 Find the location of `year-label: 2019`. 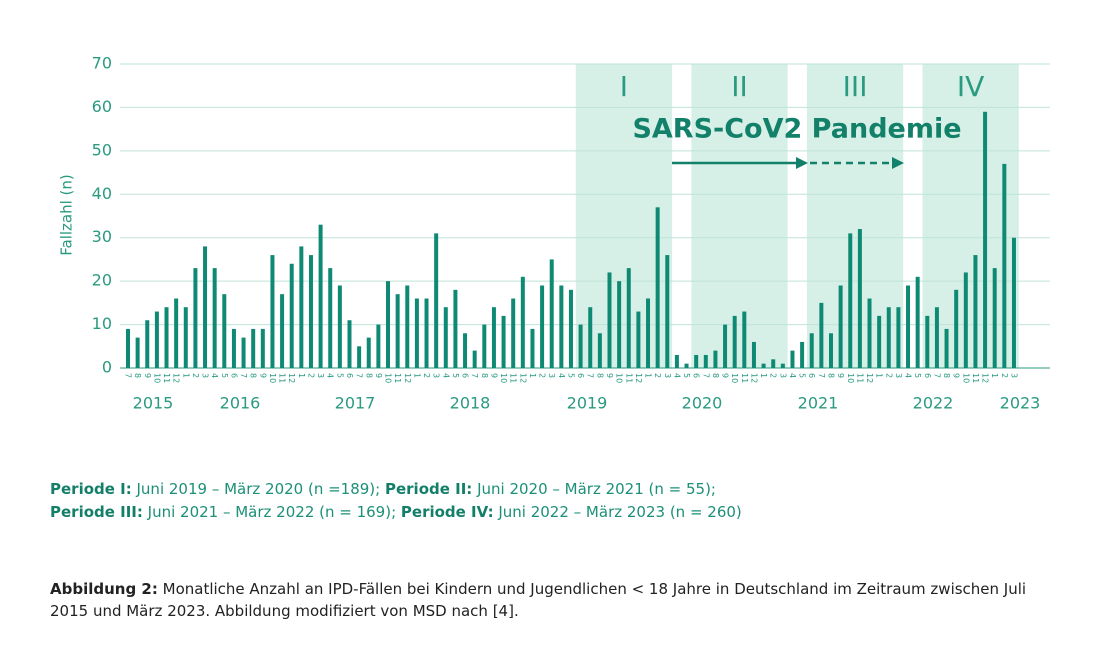

year-label: 2019 is located at coordinates (587, 403).